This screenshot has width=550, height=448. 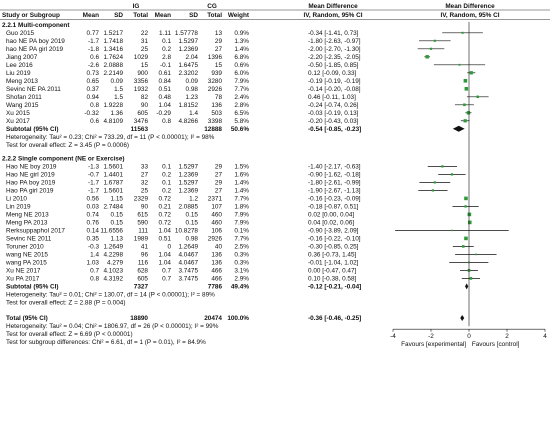 I want to click on study-1-14-weight: 2.9%, so click(x=241, y=279).